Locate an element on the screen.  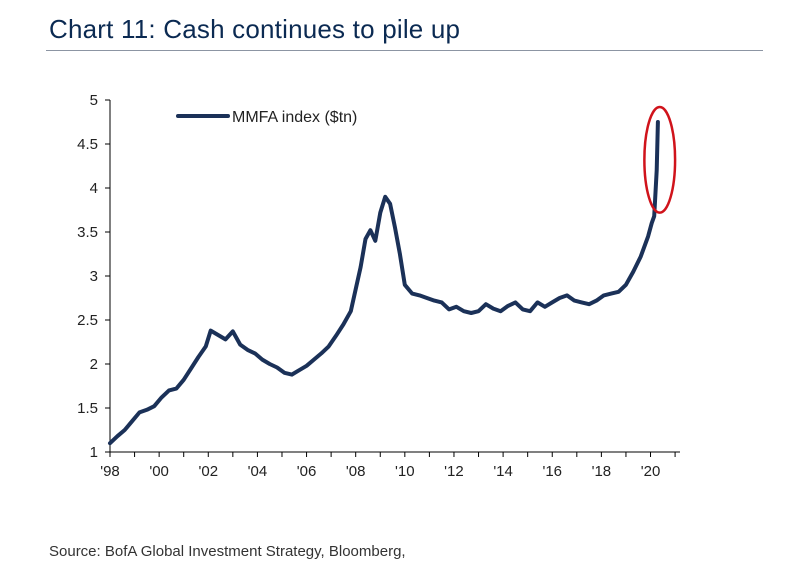
legend: MMFA index ($tn) is located at coordinates (266, 117).